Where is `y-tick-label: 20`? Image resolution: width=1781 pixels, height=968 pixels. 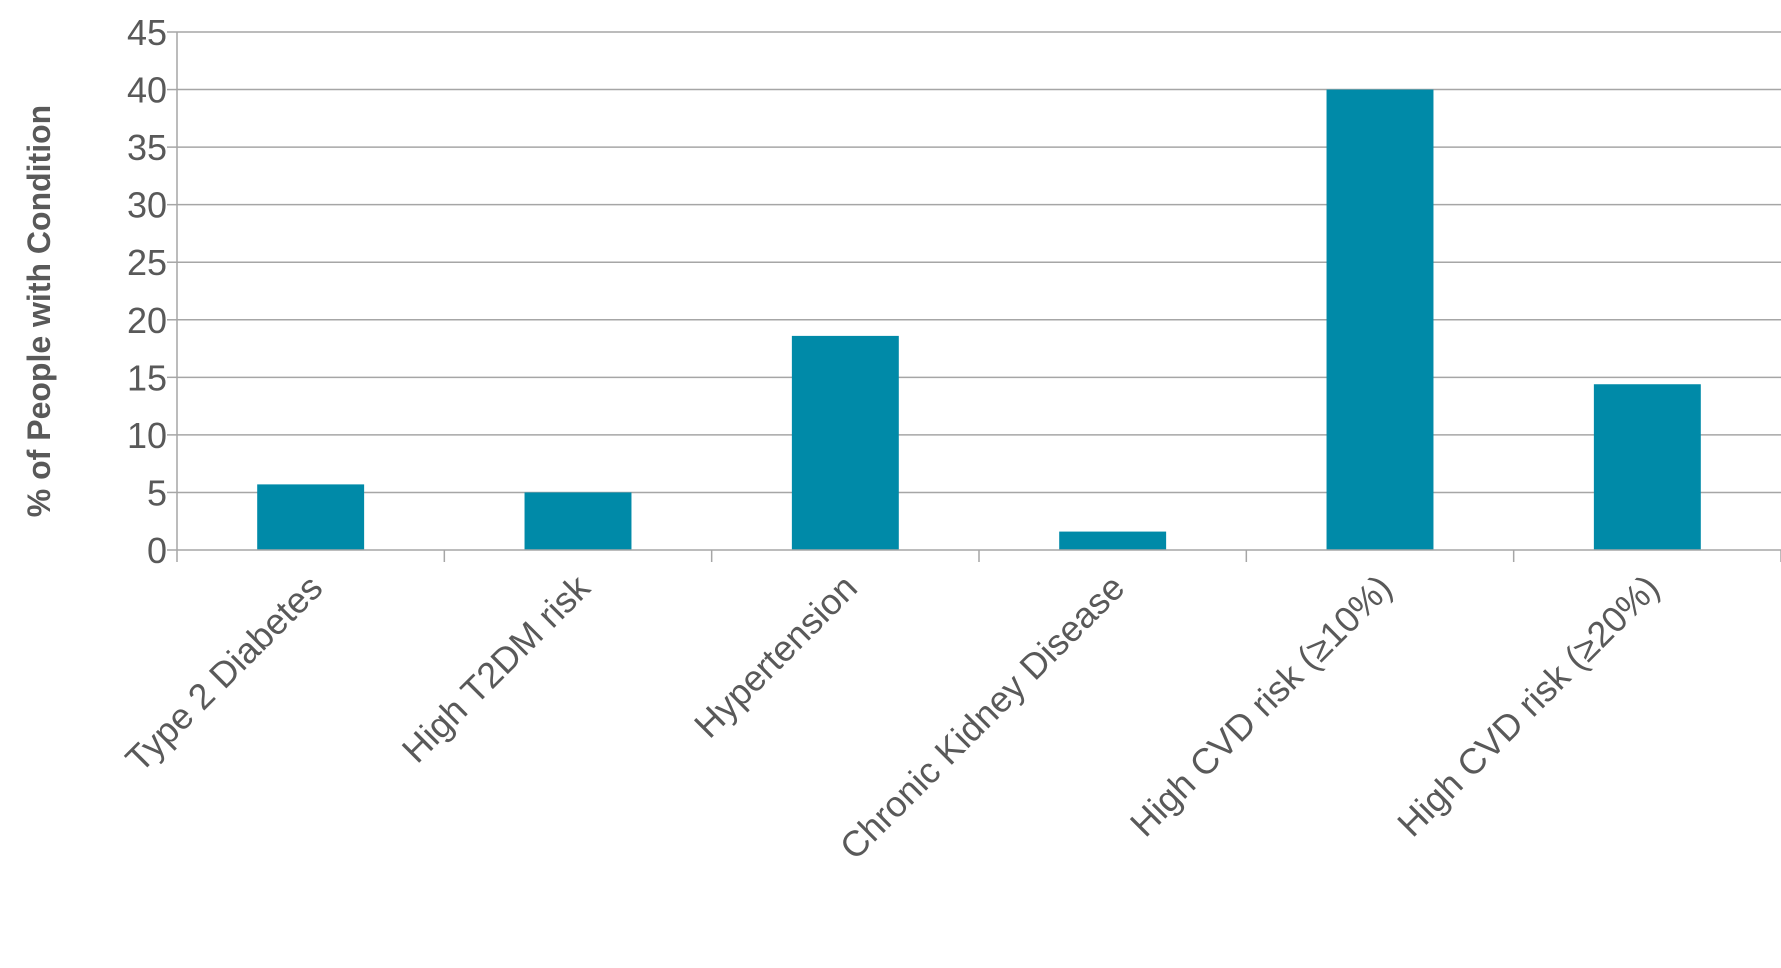
y-tick-label: 20 is located at coordinates (147, 320).